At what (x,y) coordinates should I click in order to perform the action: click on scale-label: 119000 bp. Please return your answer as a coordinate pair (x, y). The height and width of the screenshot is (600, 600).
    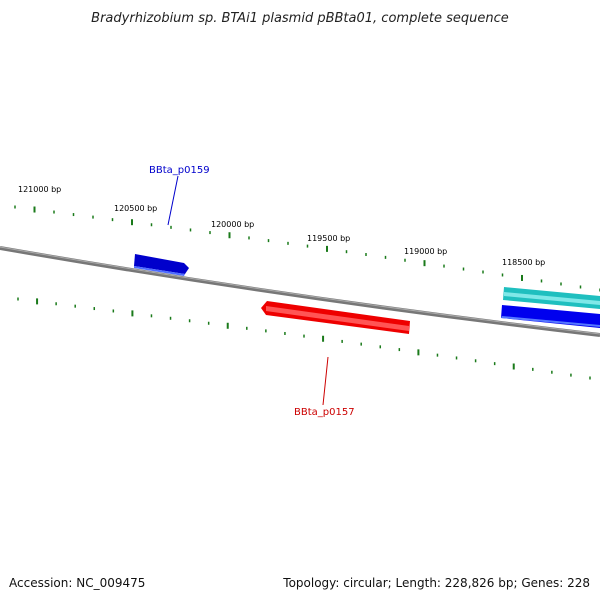
    Looking at the image, I should click on (425, 251).